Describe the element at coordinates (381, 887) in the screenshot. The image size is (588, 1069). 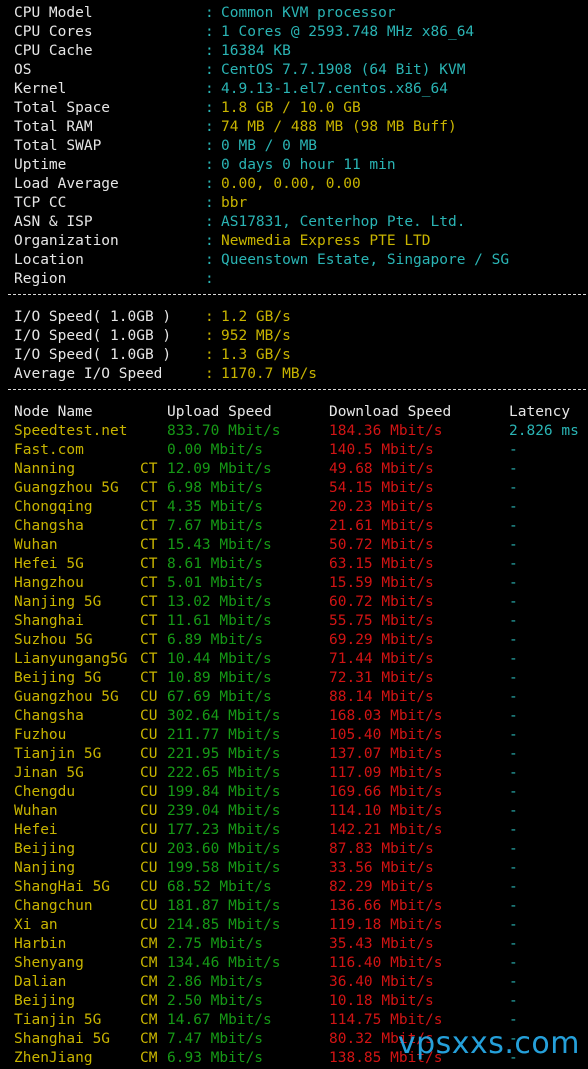
I see `download-speed: 82.29 Mbit/s` at that location.